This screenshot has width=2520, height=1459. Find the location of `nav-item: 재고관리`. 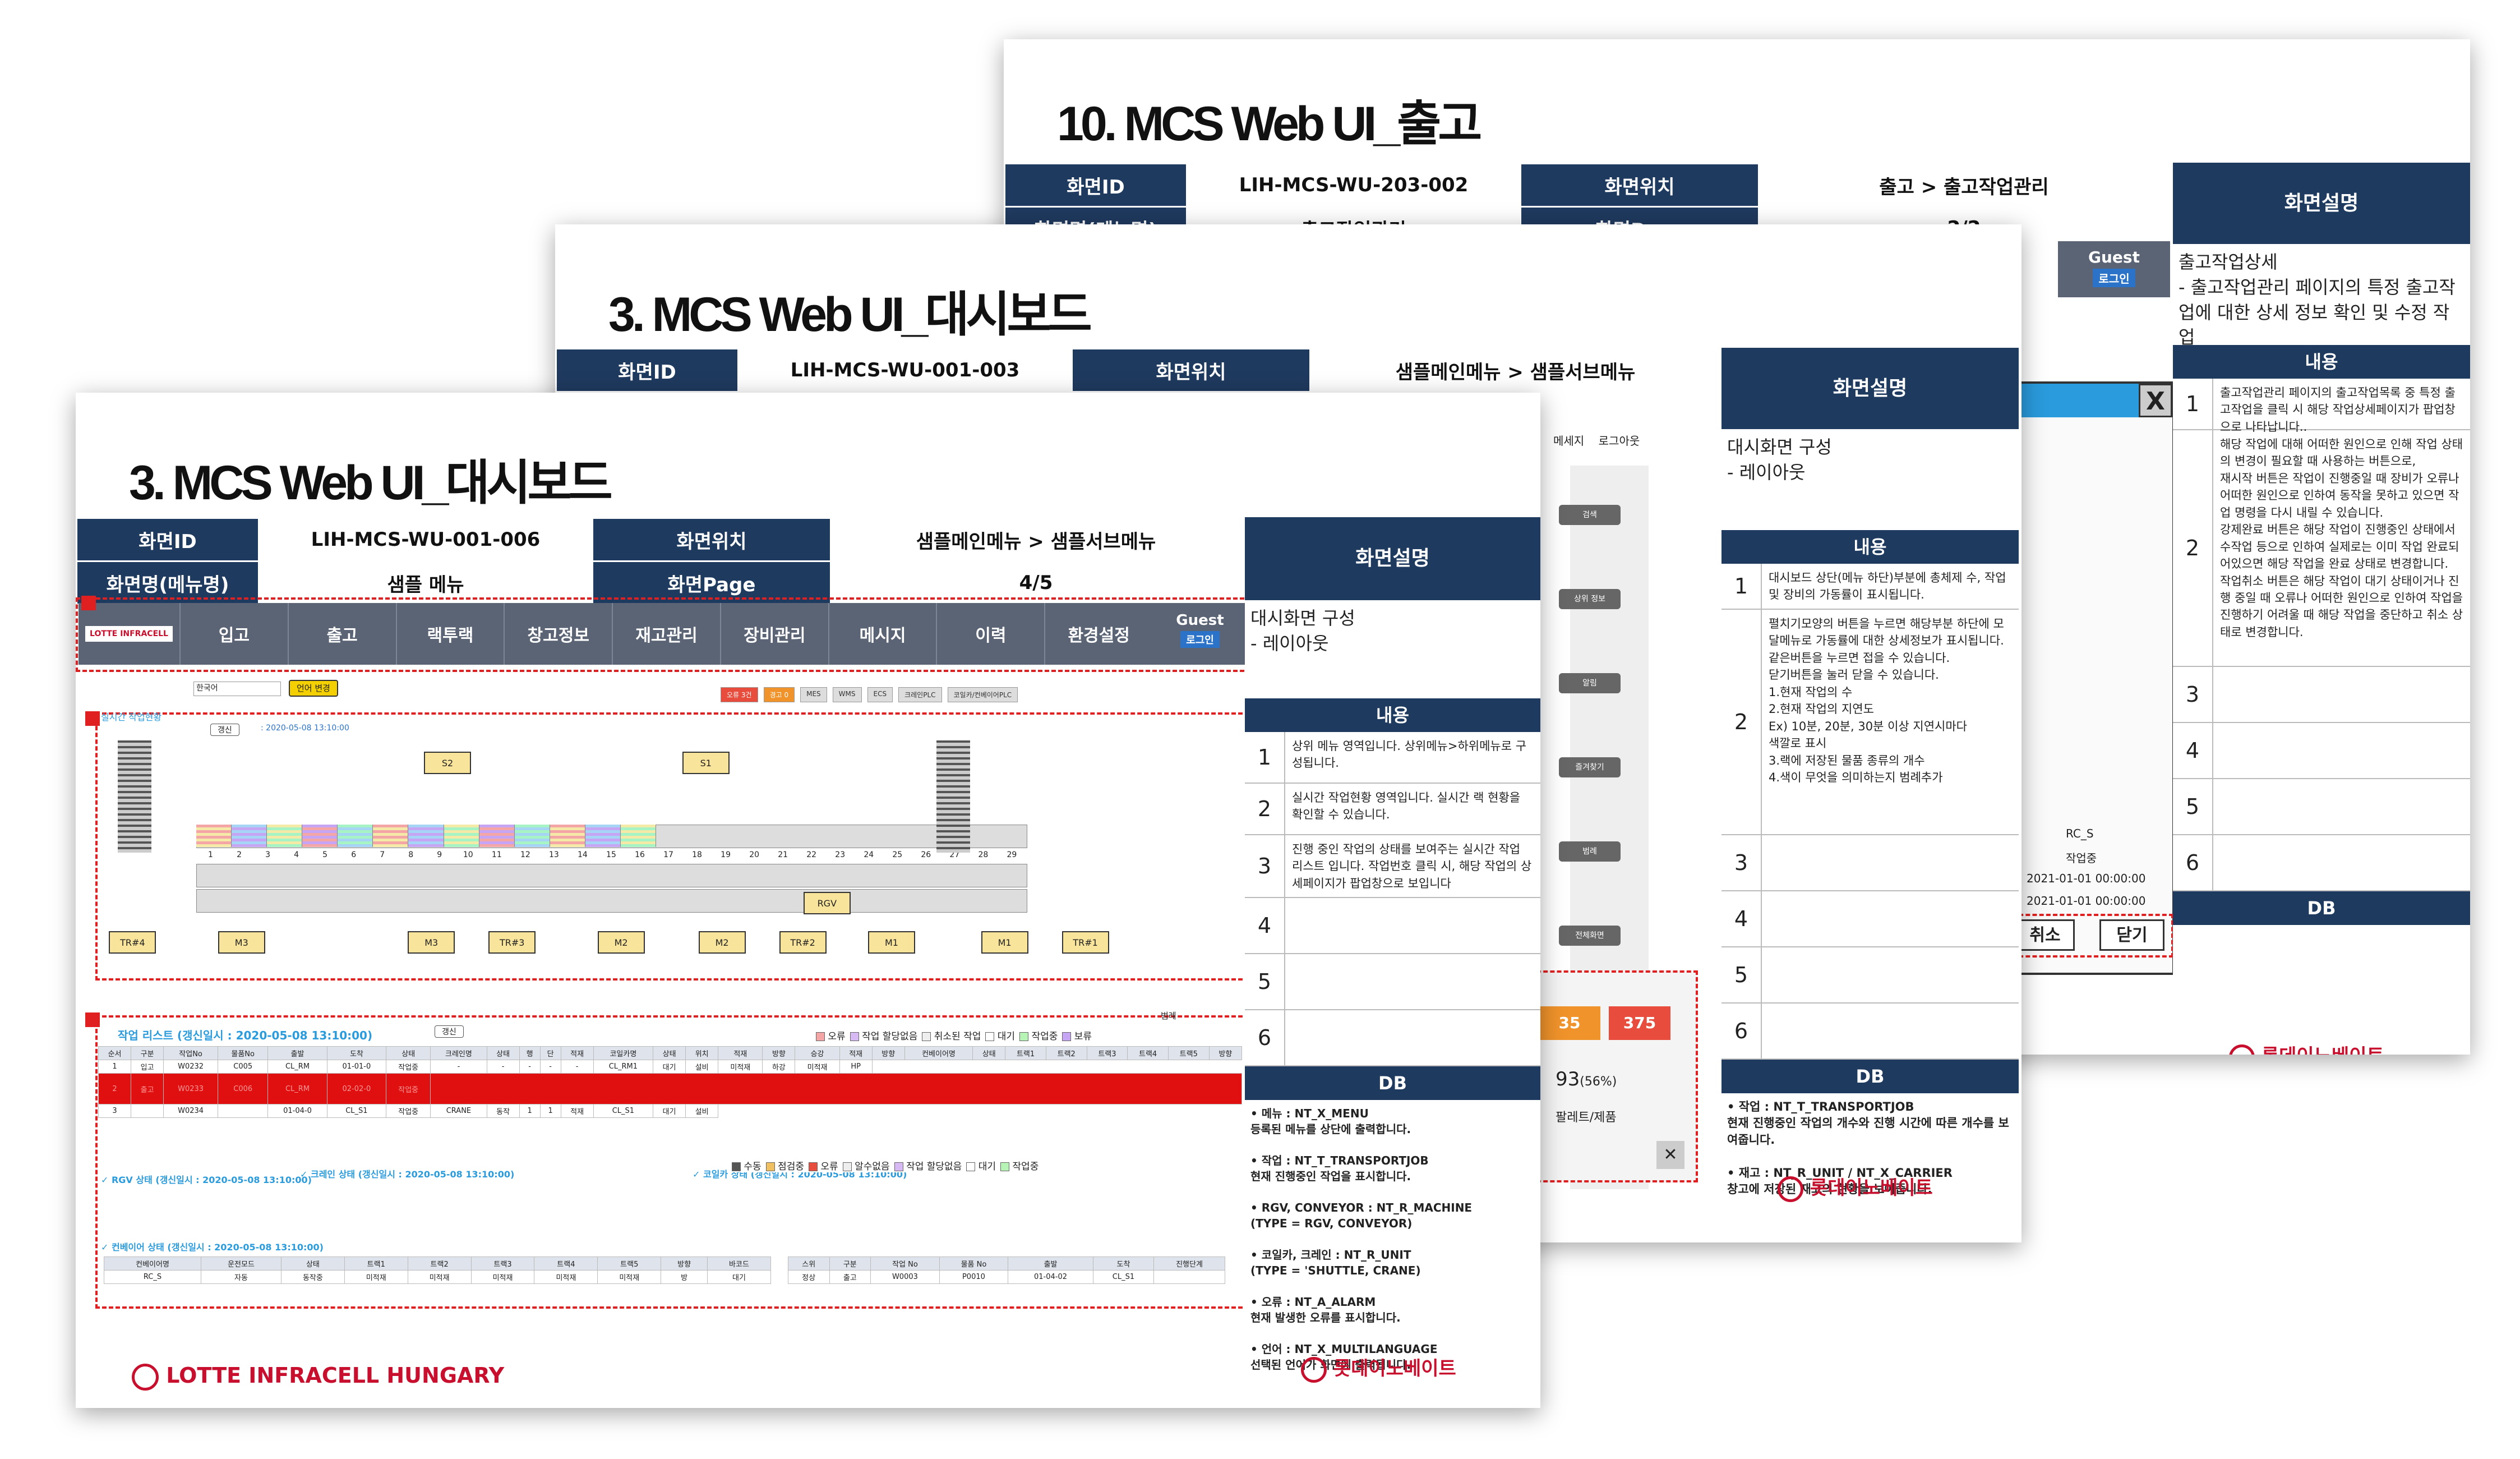

nav-item: 재고관리 is located at coordinates (666, 634).